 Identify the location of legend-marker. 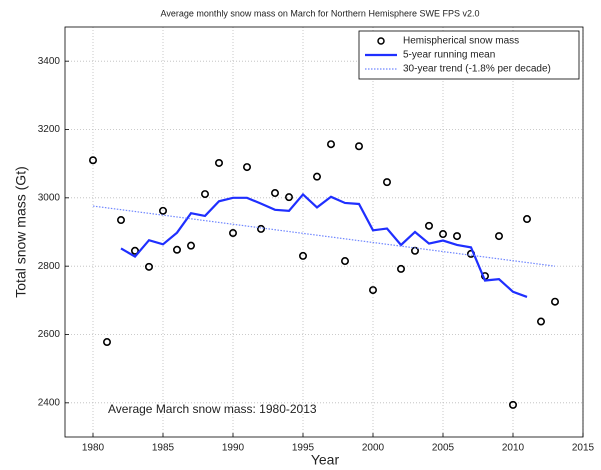
(381, 41).